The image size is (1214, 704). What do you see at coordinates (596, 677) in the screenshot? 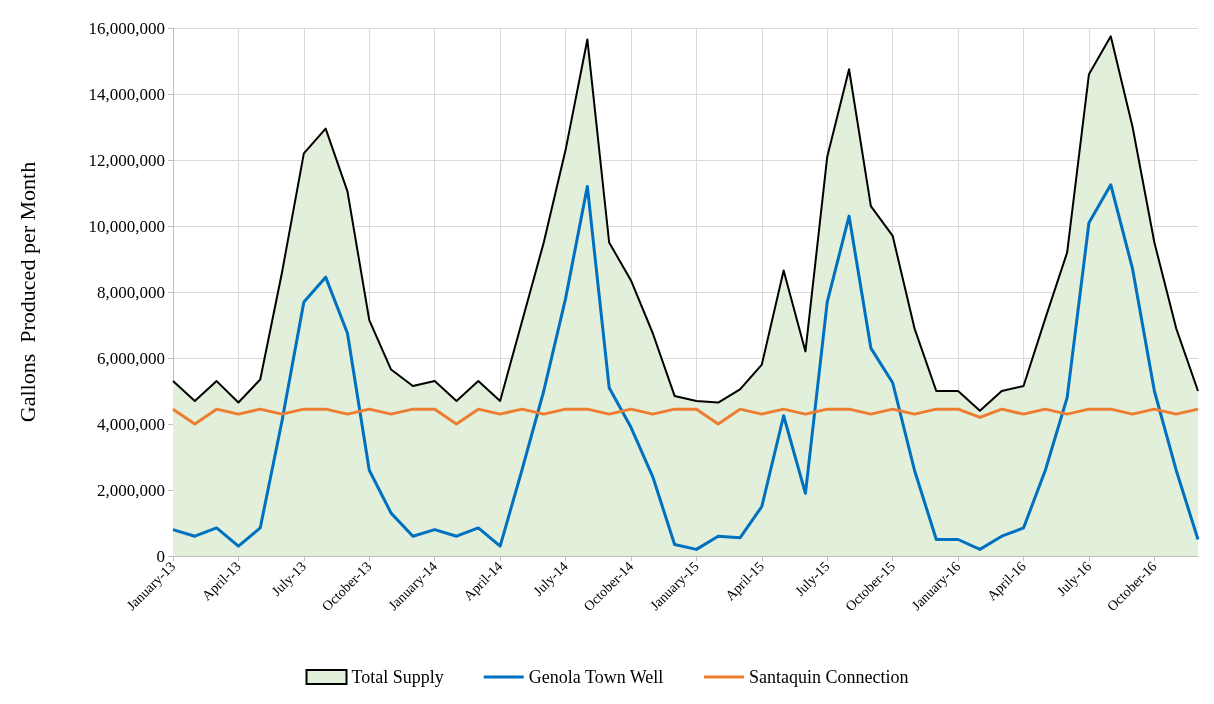
I see `legend-label: Genola Town Well` at bounding box center [596, 677].